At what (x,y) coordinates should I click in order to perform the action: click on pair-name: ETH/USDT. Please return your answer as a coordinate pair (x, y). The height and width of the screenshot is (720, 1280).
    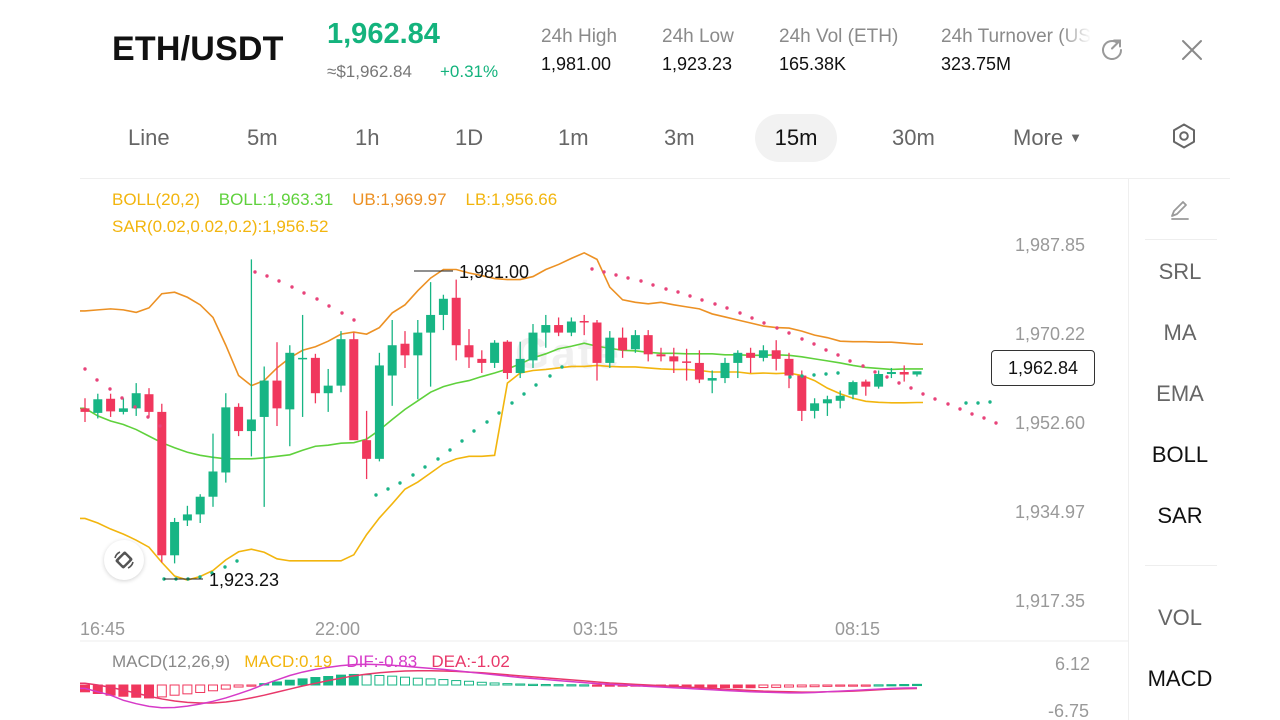
    Looking at the image, I should click on (198, 49).